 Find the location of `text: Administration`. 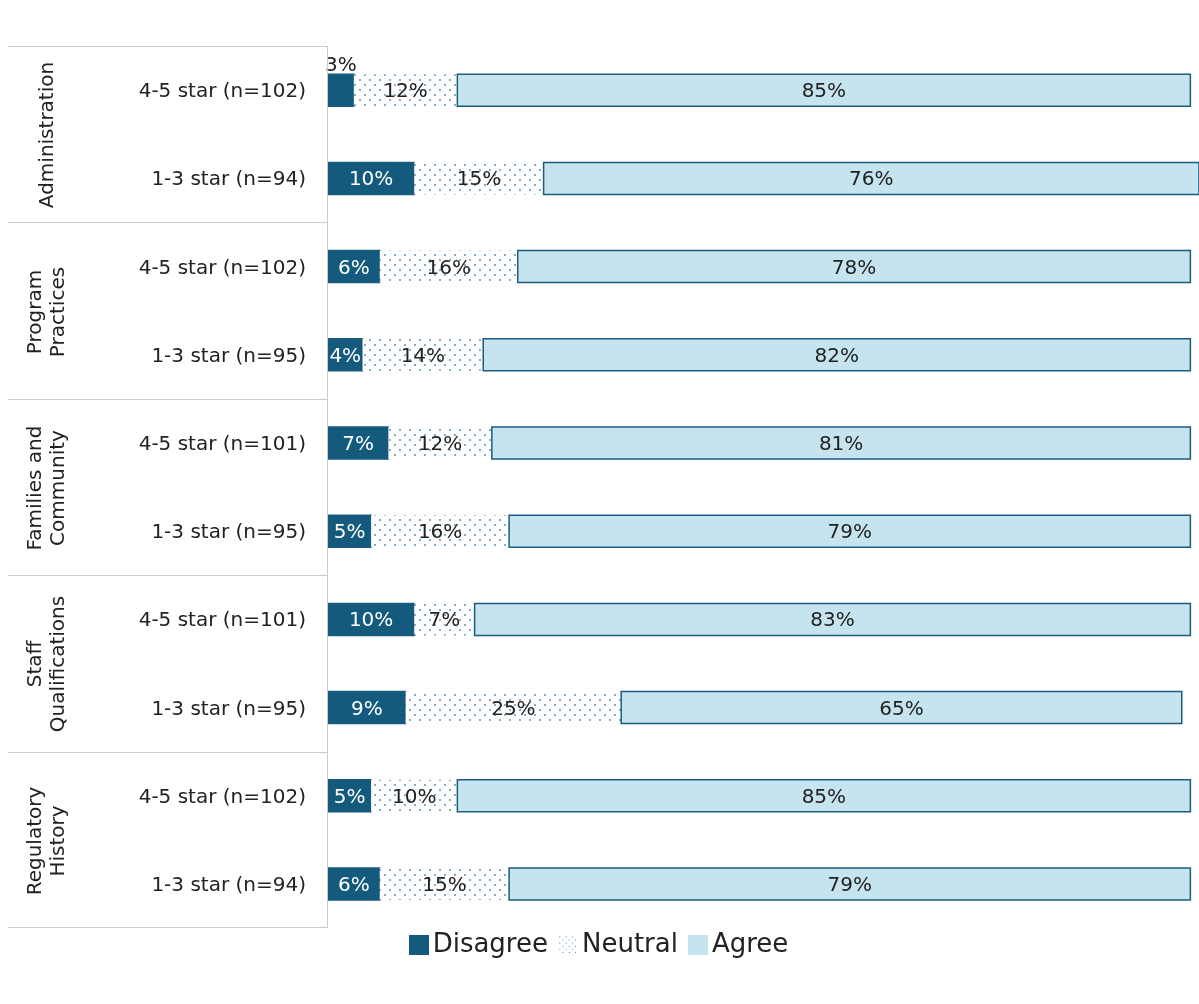

text: Administration is located at coordinates (45, 136).